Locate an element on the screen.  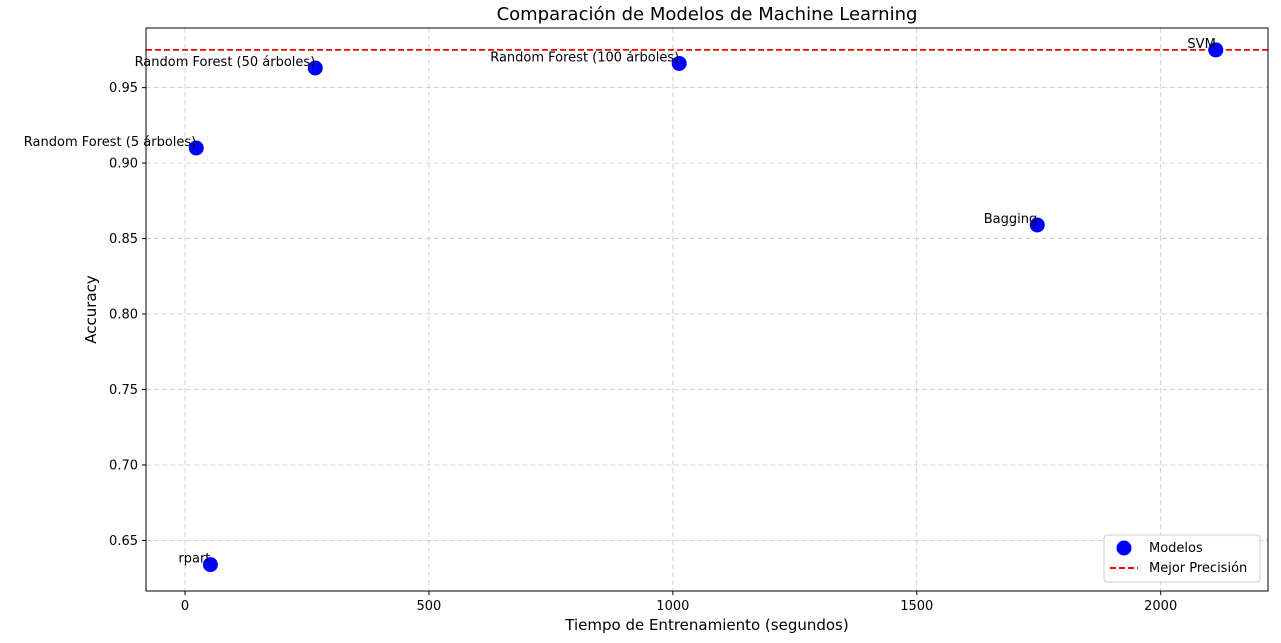
y-tick-label: 0.85 is located at coordinates (123, 239).